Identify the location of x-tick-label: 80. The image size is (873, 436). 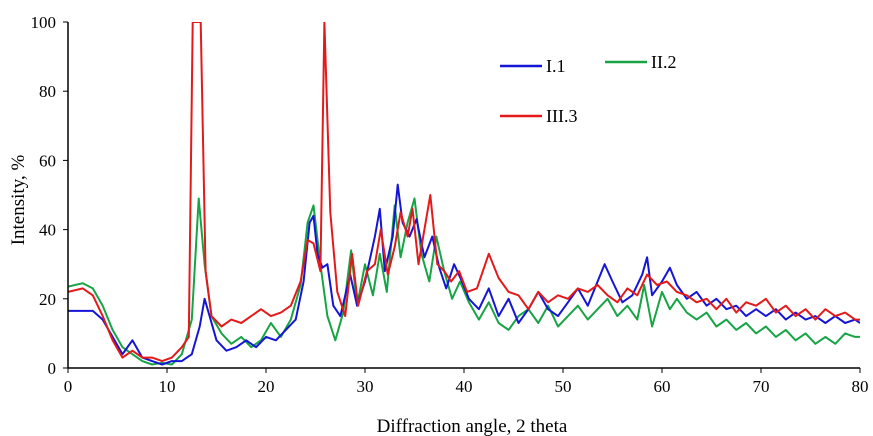
(860, 386).